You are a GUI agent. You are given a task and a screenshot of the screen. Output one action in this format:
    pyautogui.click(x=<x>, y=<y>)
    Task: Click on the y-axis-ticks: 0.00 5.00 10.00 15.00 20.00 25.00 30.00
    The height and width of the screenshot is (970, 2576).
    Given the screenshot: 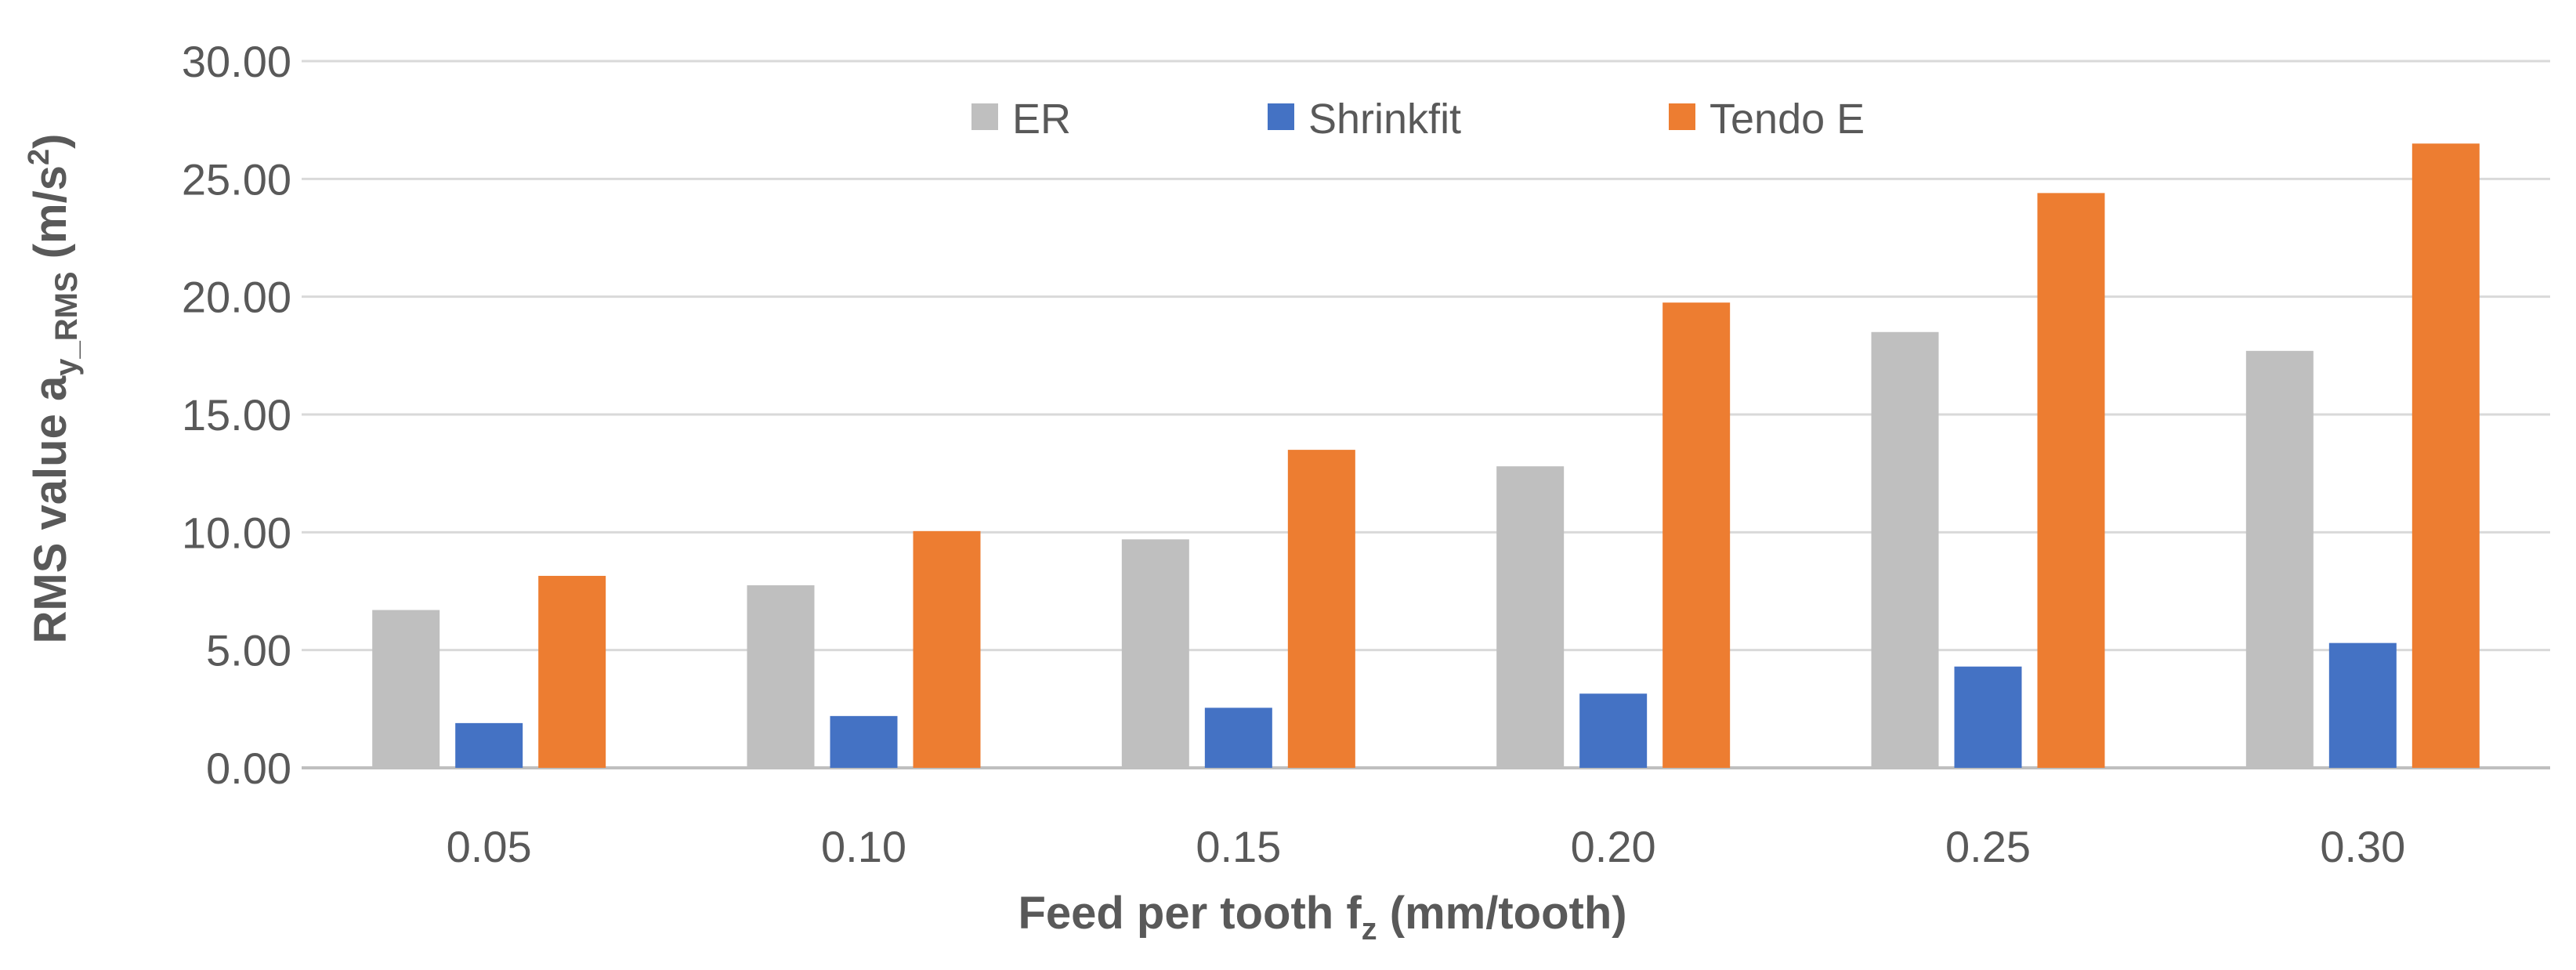 What is the action you would take?
    pyautogui.click(x=237, y=415)
    